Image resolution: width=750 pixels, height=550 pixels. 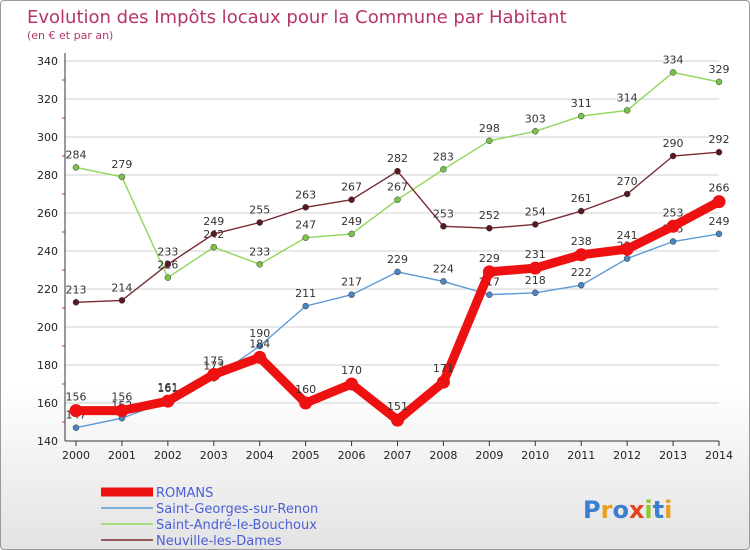 I want to click on logo-letter: P, so click(x=592, y=510).